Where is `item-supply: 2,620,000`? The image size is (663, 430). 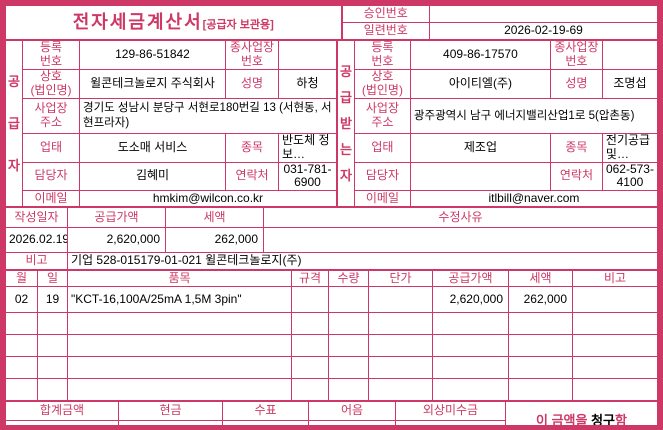 item-supply: 2,620,000 is located at coordinates (470, 300).